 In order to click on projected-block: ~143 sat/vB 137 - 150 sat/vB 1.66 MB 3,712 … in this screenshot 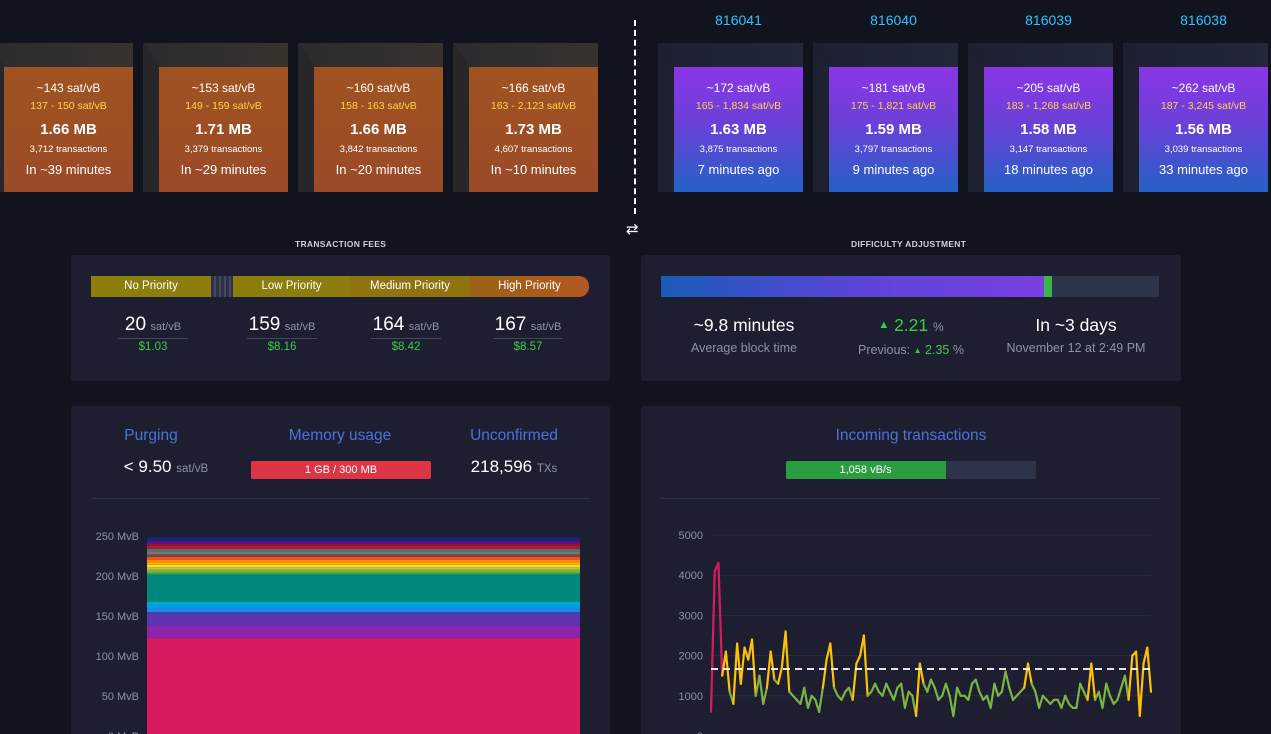, I will do `click(66, 117)`.